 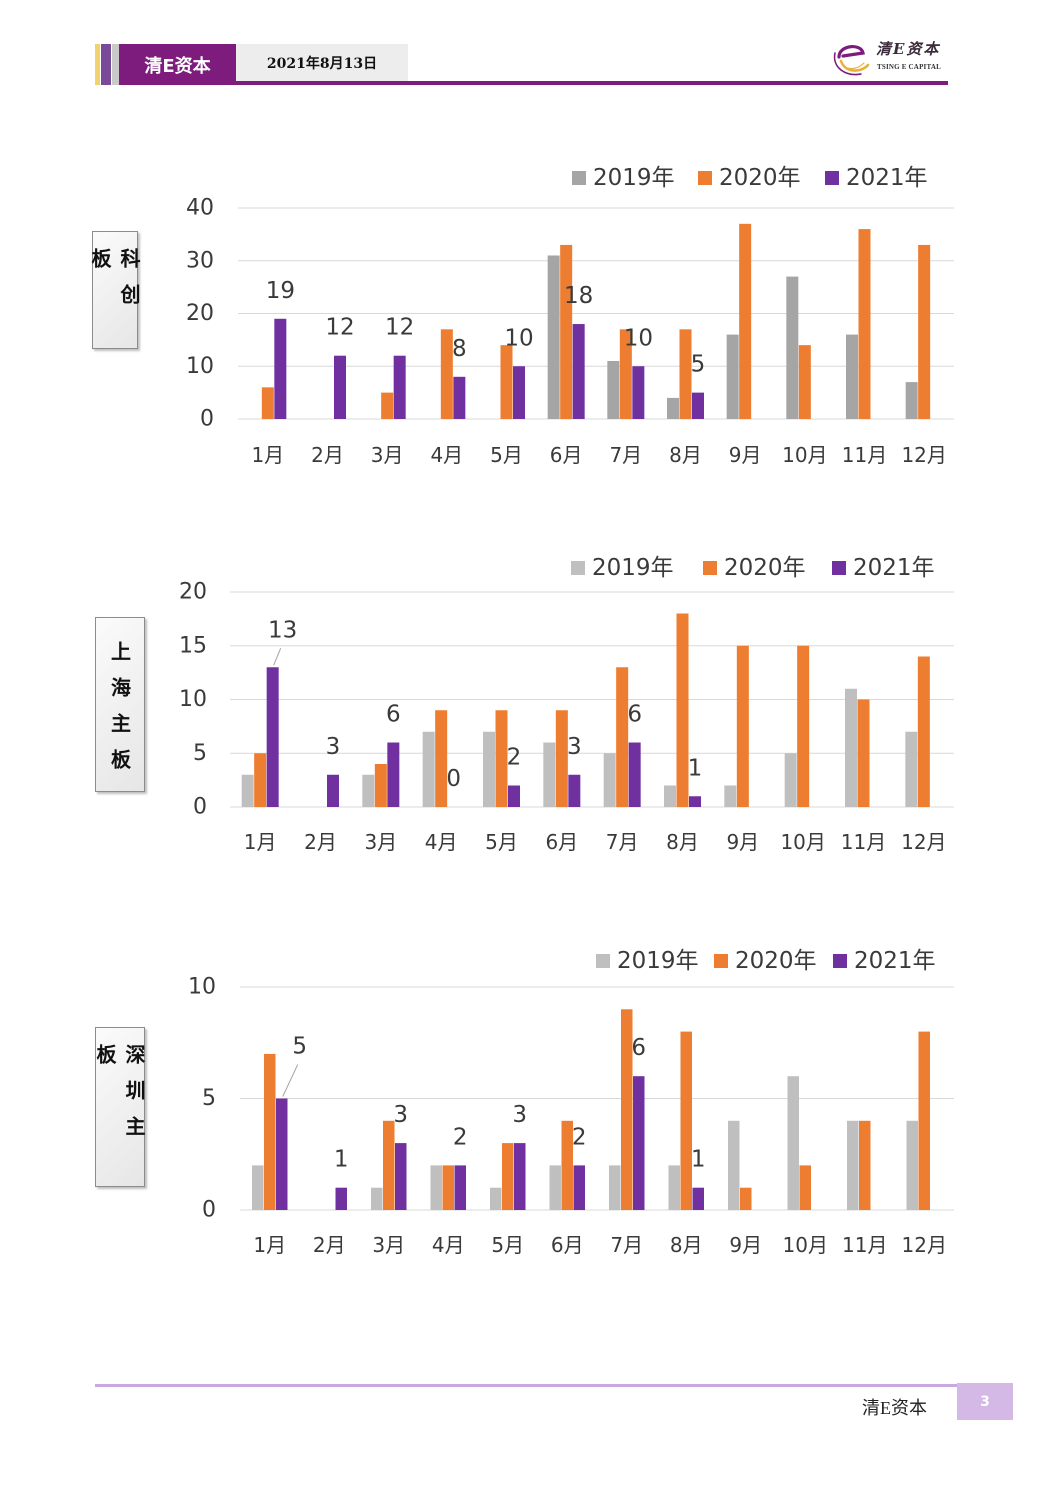 What do you see at coordinates (574, 790) in the screenshot?
I see `bar-shanghai-main-2021-m6` at bounding box center [574, 790].